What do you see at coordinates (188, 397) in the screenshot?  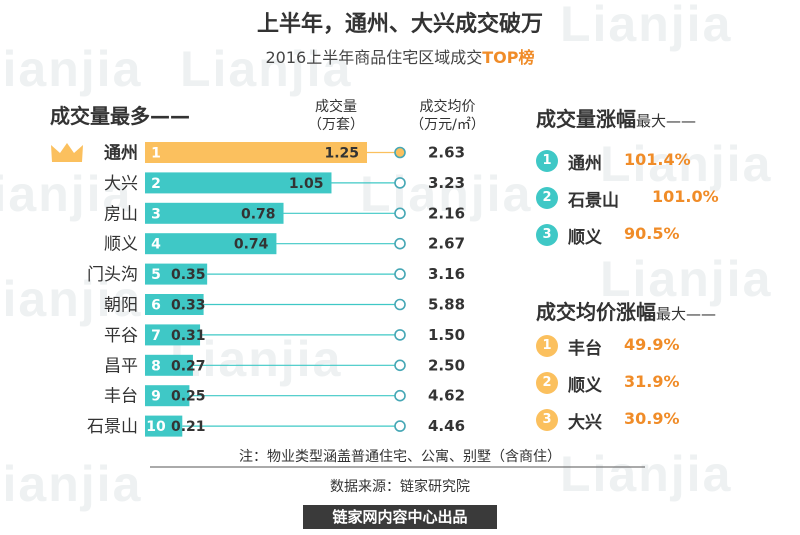 I see `bar-value-label: 0.25` at bounding box center [188, 397].